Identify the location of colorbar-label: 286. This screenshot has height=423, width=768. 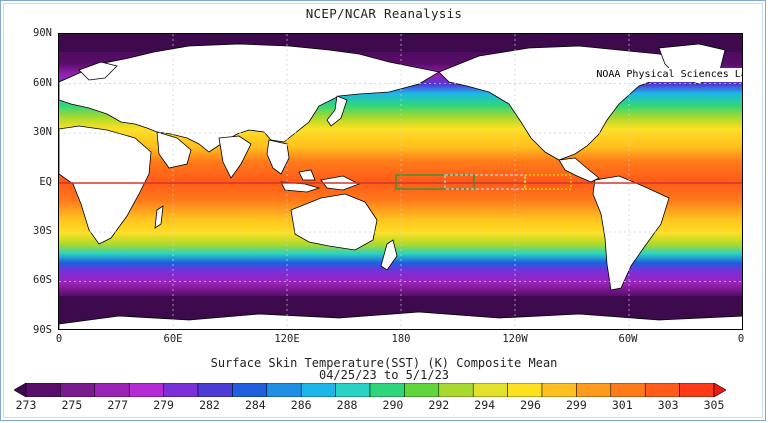
(301, 405).